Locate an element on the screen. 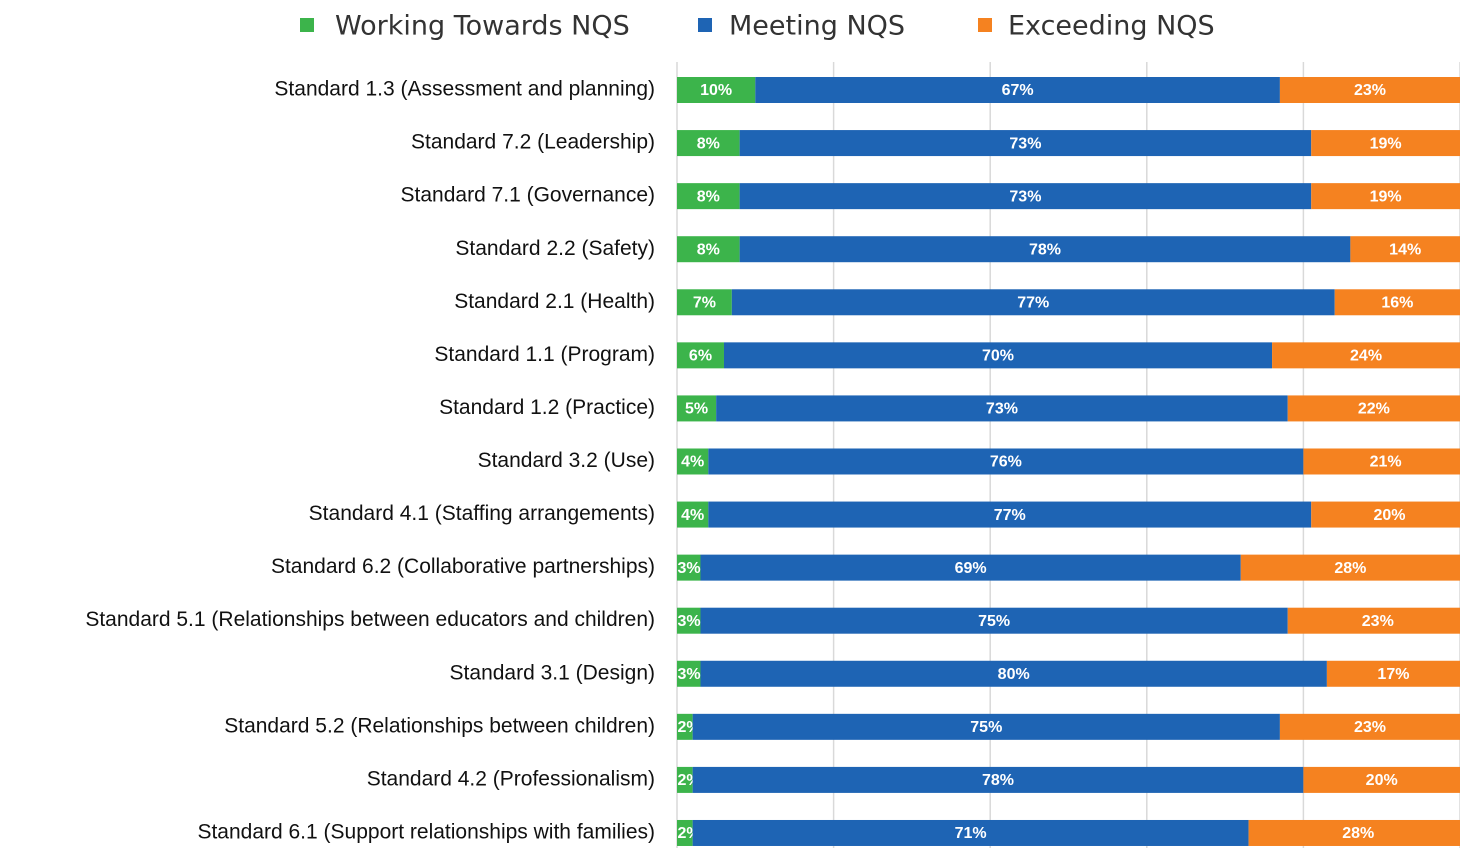 Image resolution: width=1460 pixels, height=848 pixels. y-tick-label: Standard 2.1 (Health) is located at coordinates (554, 301).